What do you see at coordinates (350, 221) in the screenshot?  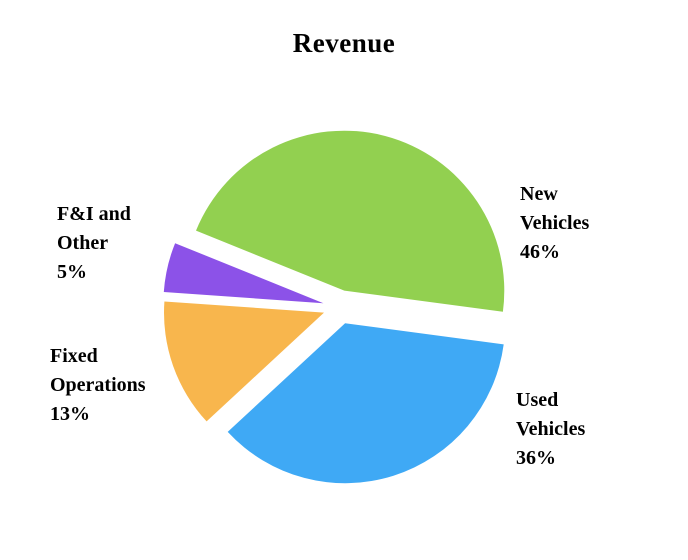 I see `pie-slice-new-vehicles` at bounding box center [350, 221].